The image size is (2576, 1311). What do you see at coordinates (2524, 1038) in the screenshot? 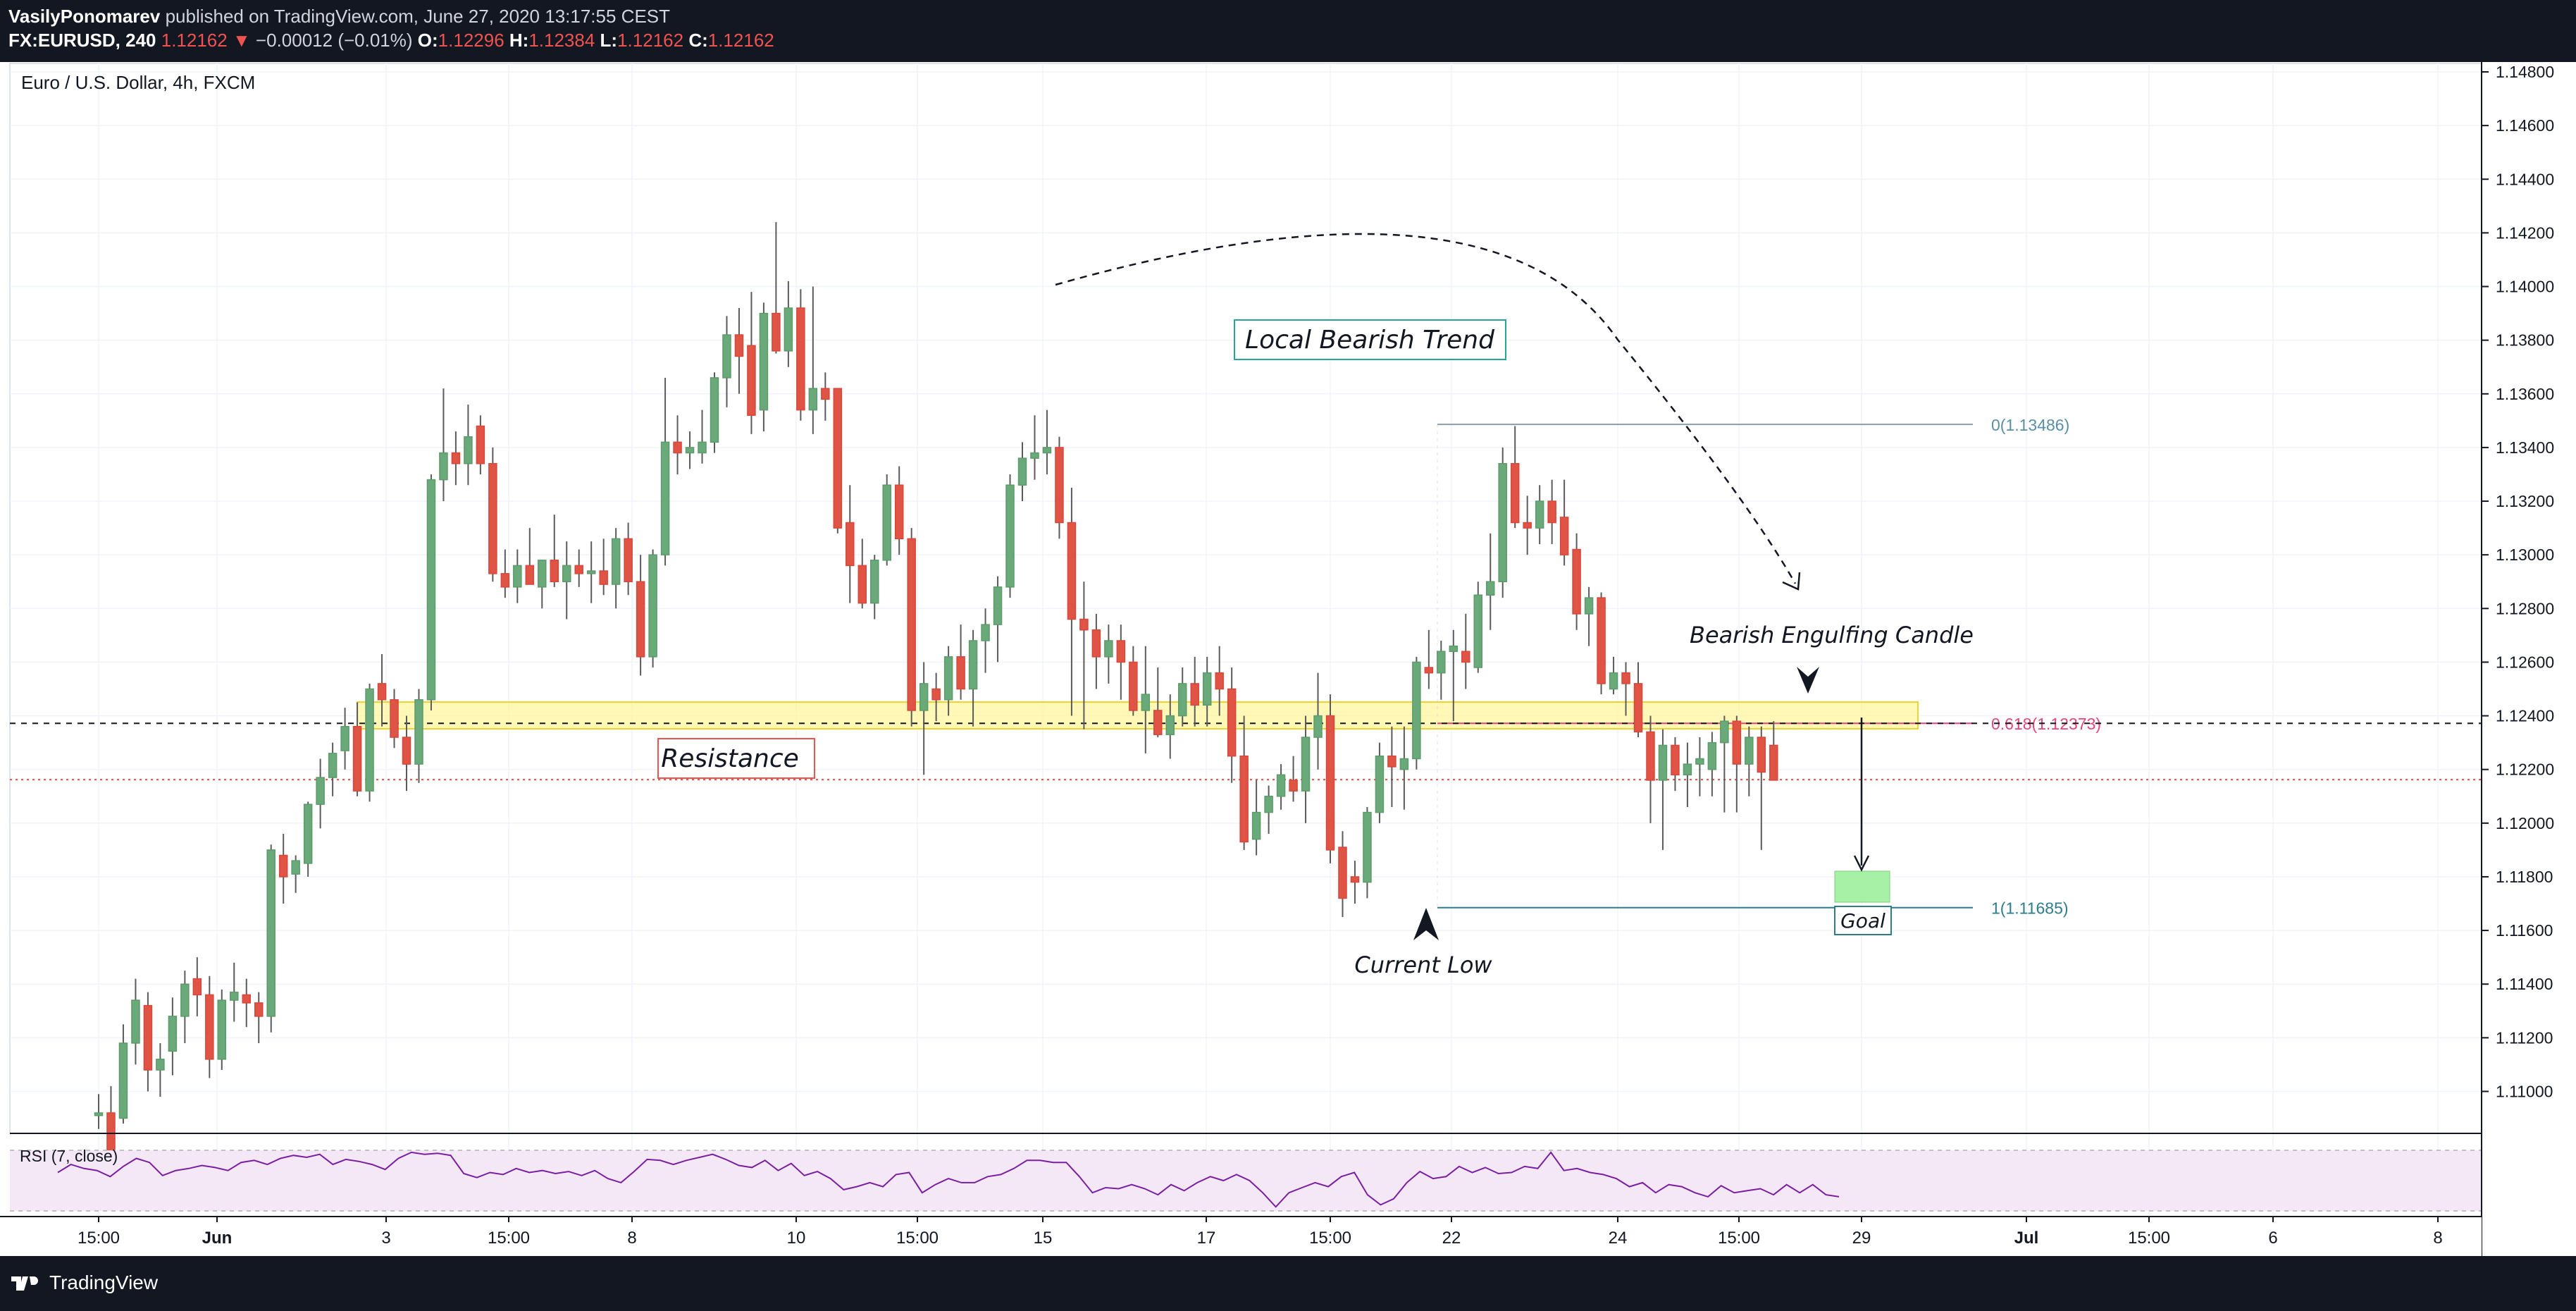
I see `price-tick-label: 1.11200` at bounding box center [2524, 1038].